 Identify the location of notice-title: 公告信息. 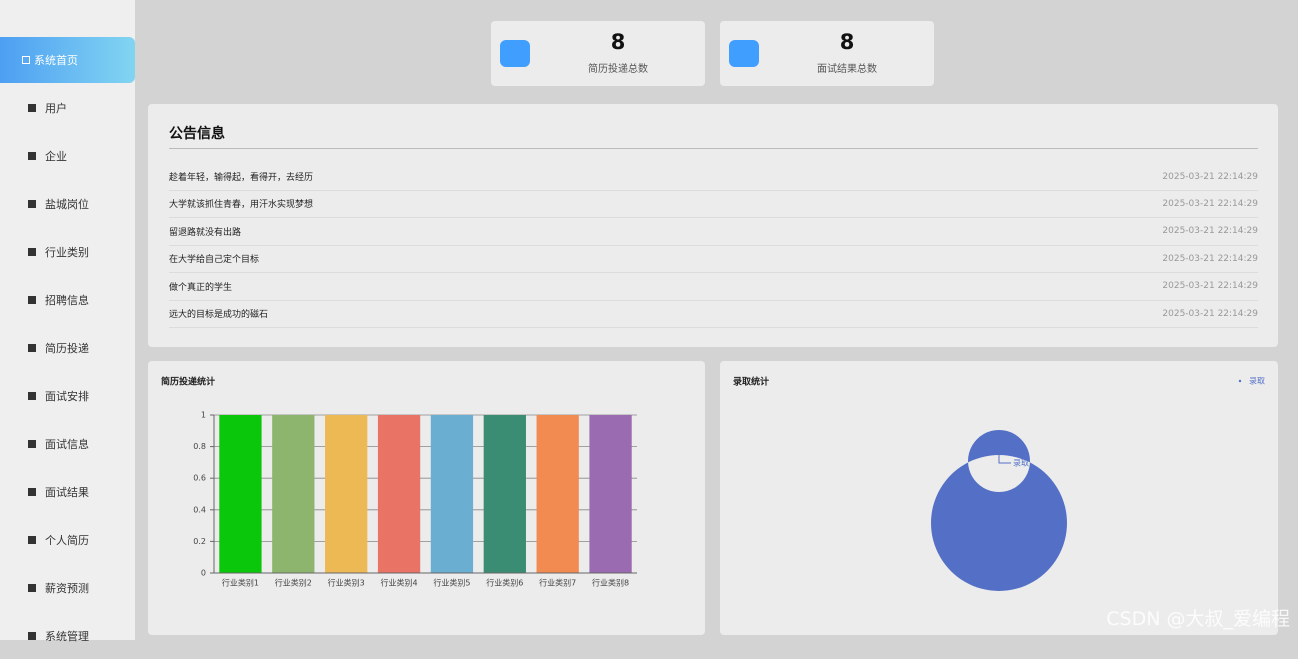
(197, 134).